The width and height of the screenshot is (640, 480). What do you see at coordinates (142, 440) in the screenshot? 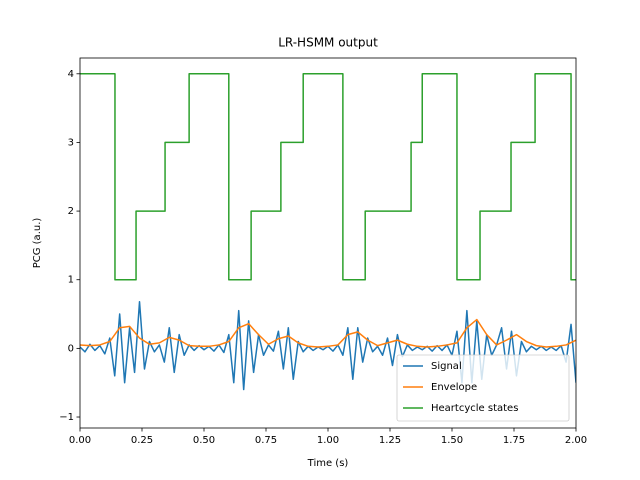
I see `x-tick-label: 0.25` at bounding box center [142, 440].